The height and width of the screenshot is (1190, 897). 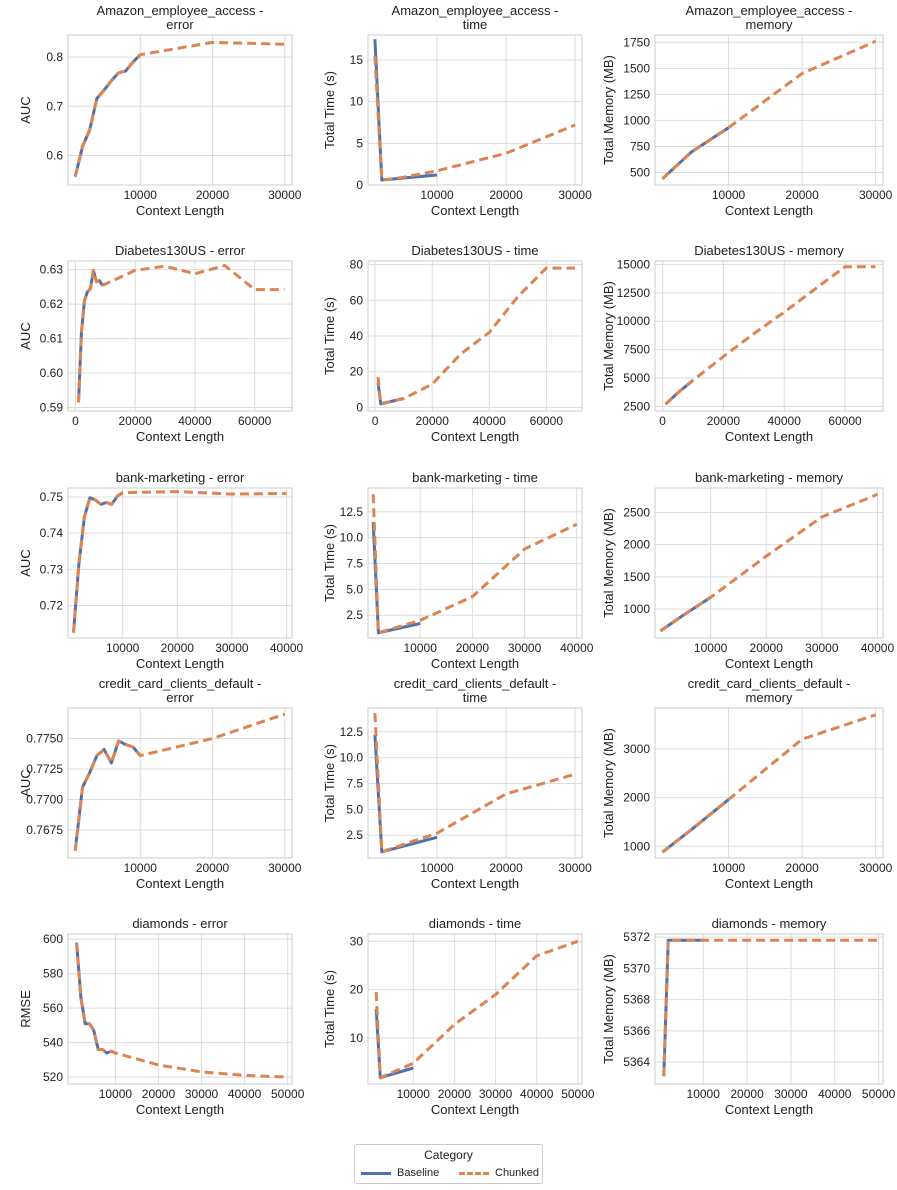 What do you see at coordinates (52, 304) in the screenshot?
I see `y-tick-label: 0.62` at bounding box center [52, 304].